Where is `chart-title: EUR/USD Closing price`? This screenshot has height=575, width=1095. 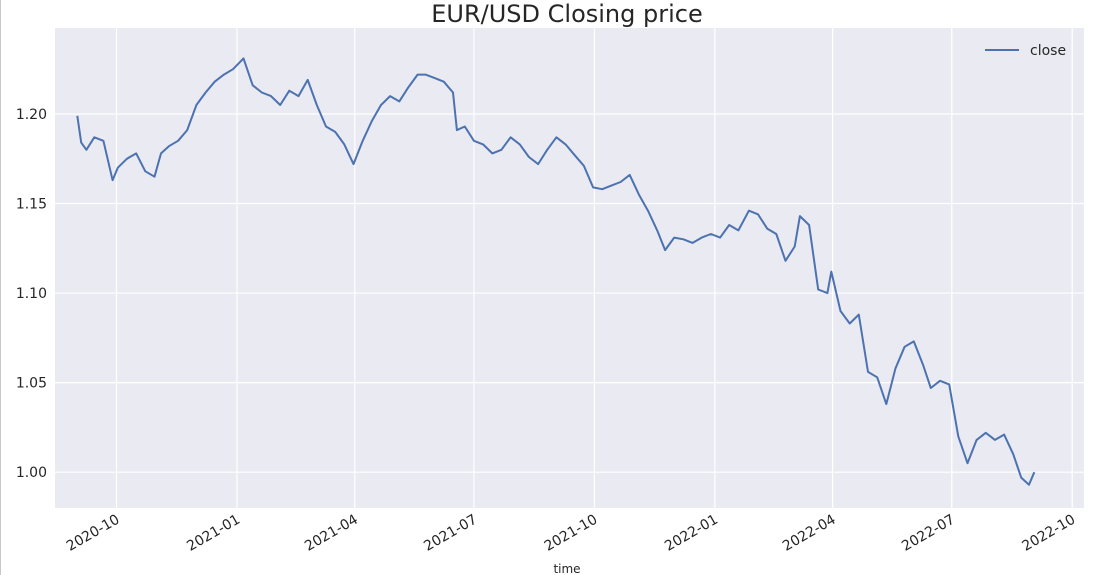 chart-title: EUR/USD Closing price is located at coordinates (567, 14).